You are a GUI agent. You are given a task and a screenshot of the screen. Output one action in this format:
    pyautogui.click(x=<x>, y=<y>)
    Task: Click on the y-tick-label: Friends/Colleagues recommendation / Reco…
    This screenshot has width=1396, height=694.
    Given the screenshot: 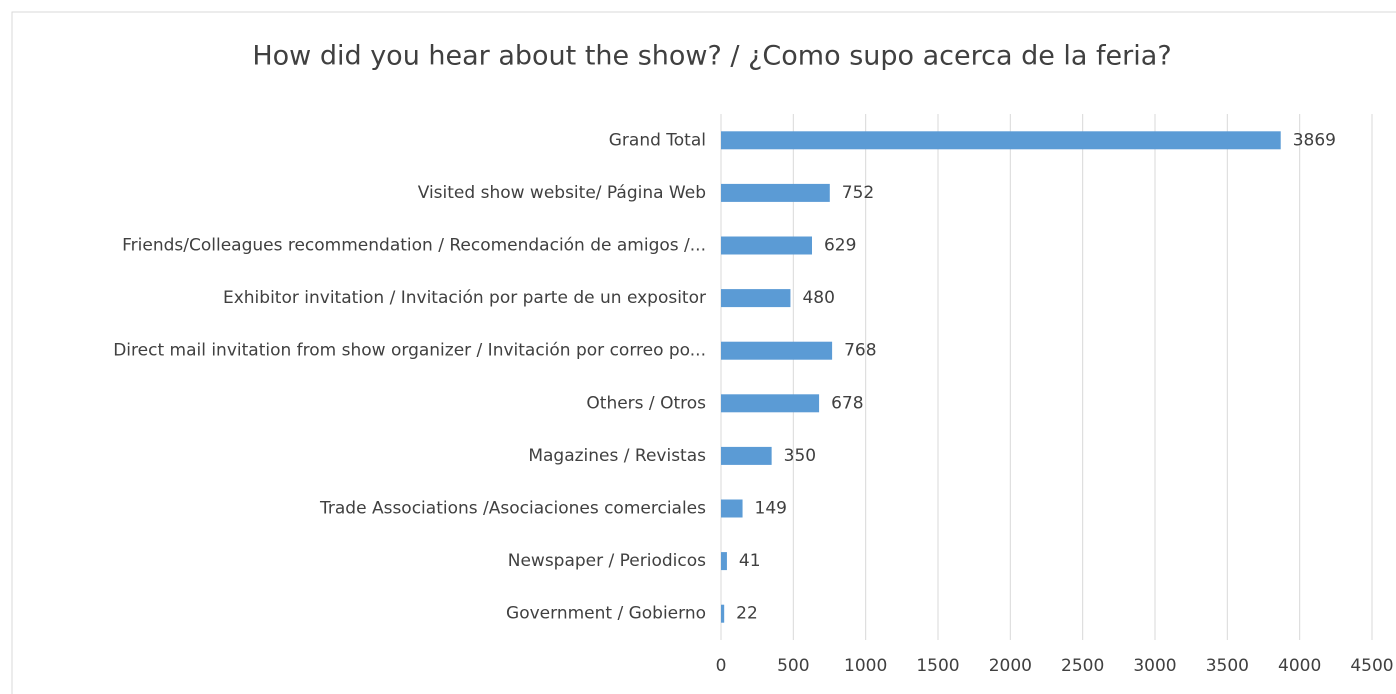 What is the action you would take?
    pyautogui.click(x=414, y=246)
    